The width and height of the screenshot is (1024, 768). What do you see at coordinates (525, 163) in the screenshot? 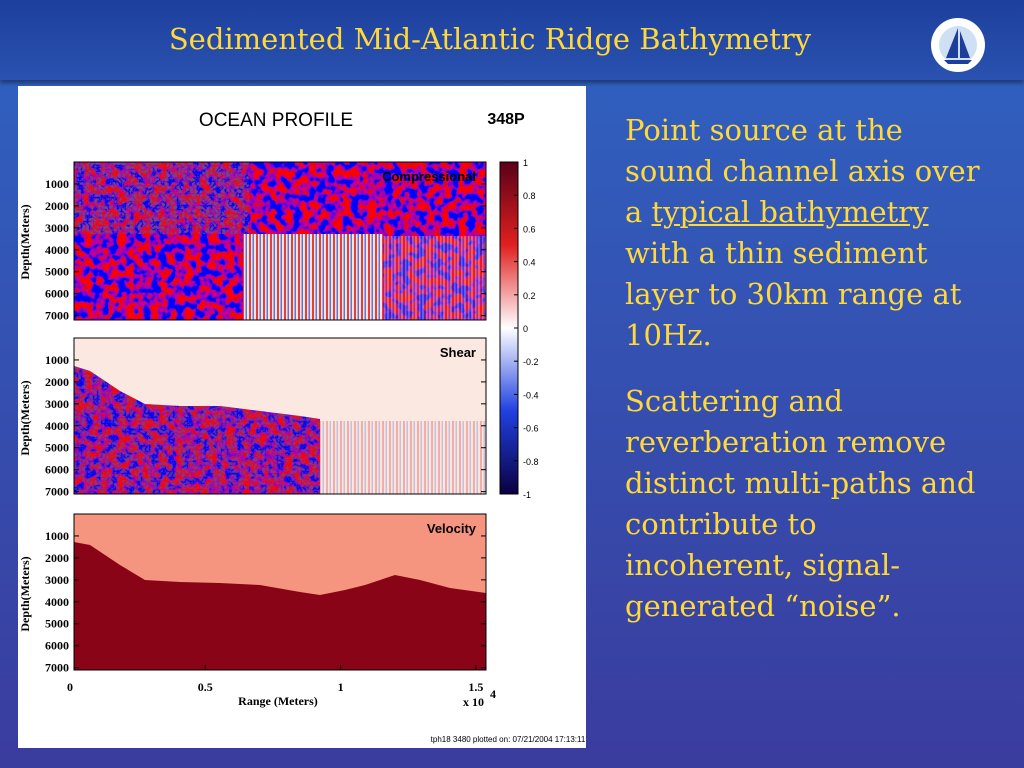
I see `colorbar-tick-label: 1` at bounding box center [525, 163].